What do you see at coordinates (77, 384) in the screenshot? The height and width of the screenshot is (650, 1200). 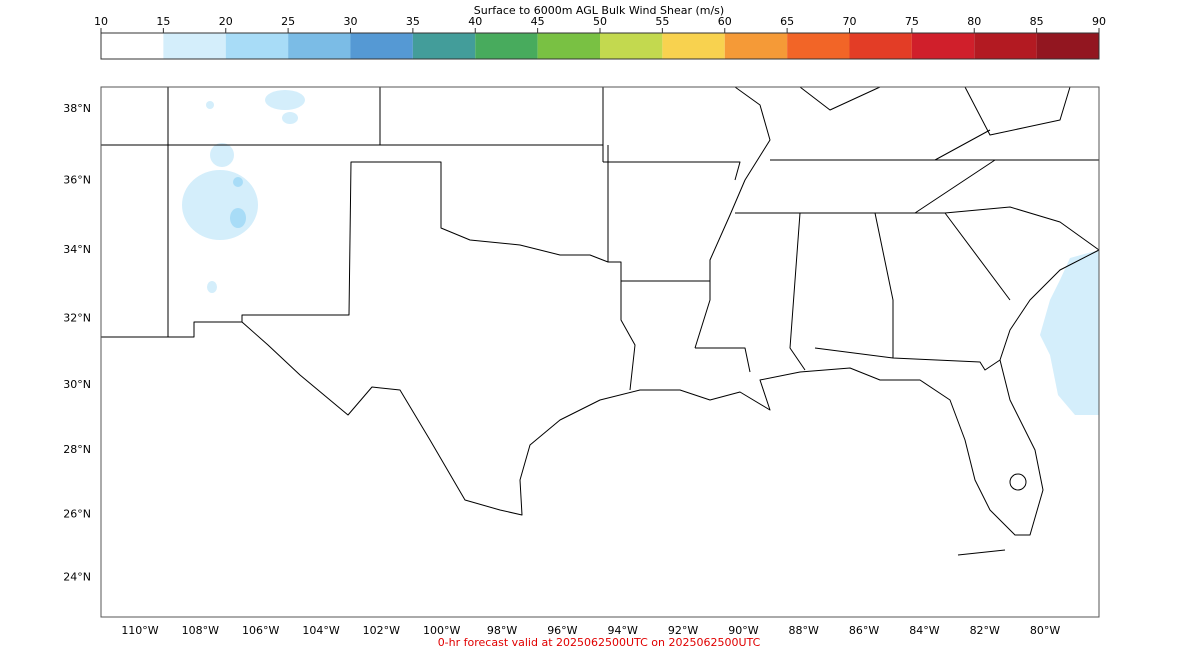 I see `lat-label: 30°N` at bounding box center [77, 384].